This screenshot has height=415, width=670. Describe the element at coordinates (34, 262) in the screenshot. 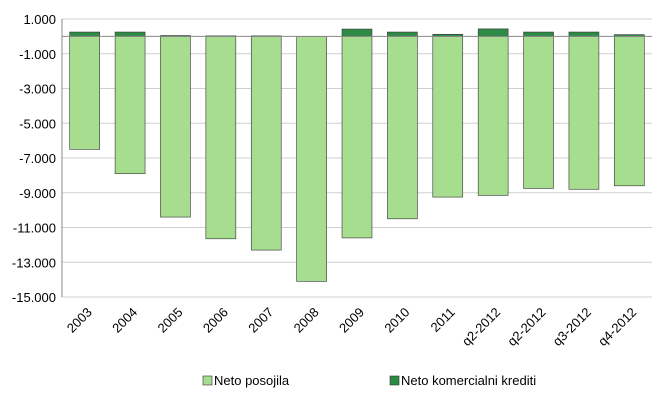

I see `y-tick-label: -13.000` at that location.